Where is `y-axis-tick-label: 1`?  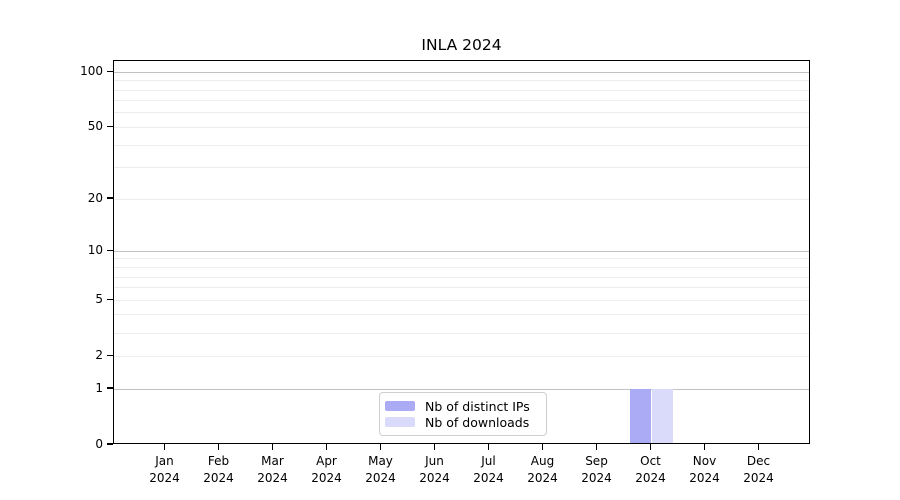 y-axis-tick-label: 1 is located at coordinates (99, 388).